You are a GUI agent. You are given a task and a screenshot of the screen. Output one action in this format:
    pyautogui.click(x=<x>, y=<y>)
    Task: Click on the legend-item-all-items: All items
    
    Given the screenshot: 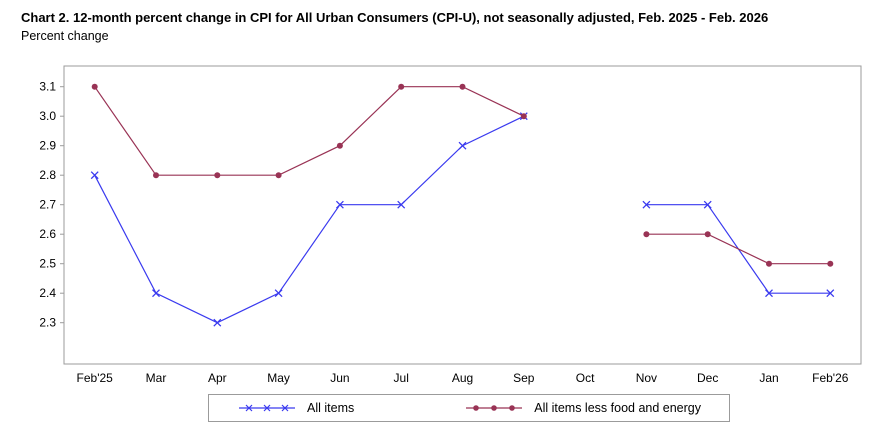 What is the action you would take?
    pyautogui.click(x=295, y=408)
    